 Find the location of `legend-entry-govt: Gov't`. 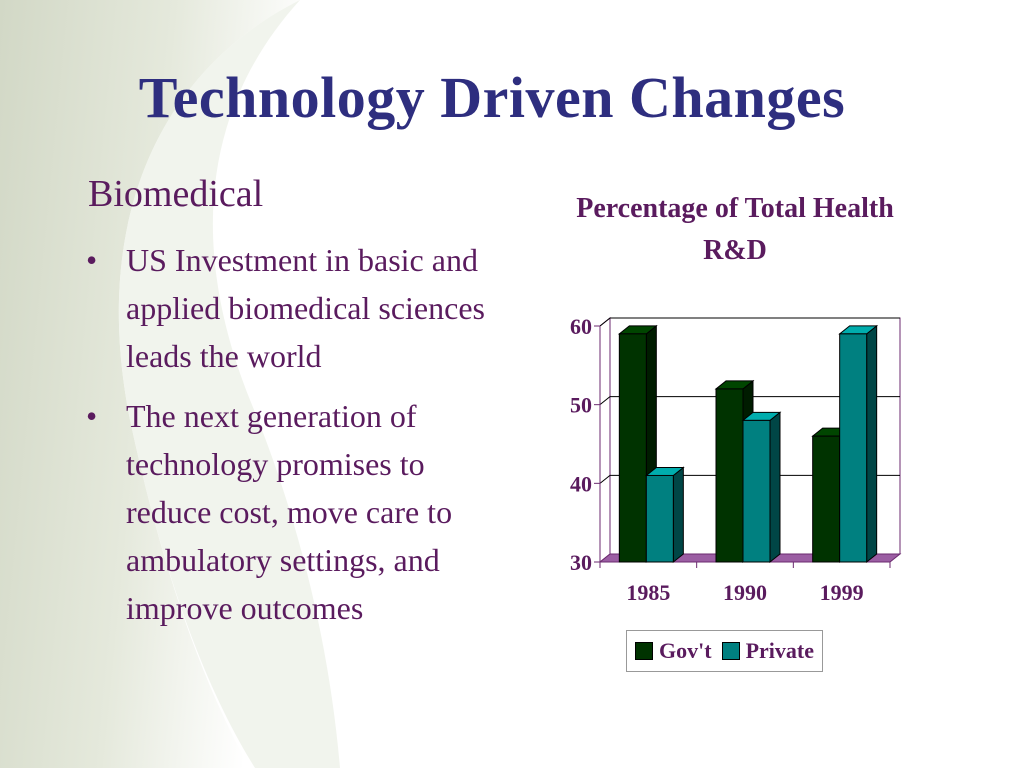

legend-entry-govt: Gov't is located at coordinates (673, 651).